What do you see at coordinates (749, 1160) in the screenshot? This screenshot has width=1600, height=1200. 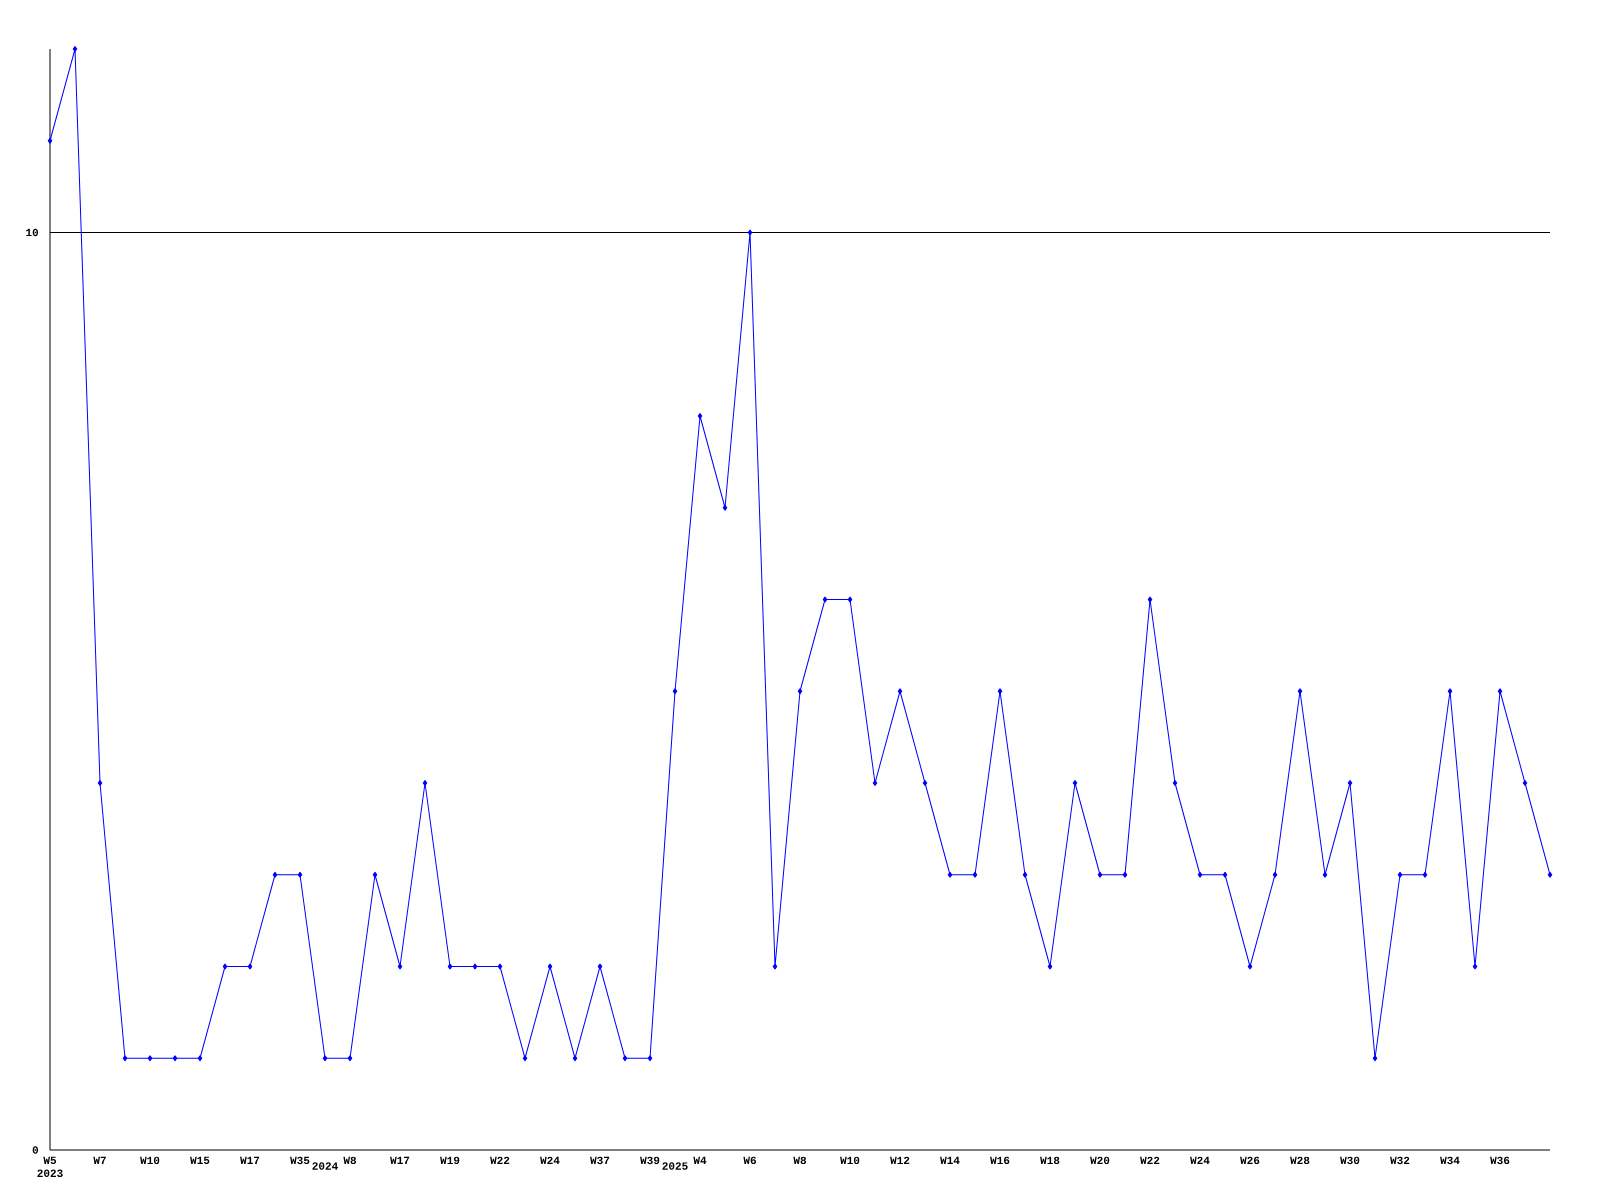 I see `x-tick-label: W6` at bounding box center [749, 1160].